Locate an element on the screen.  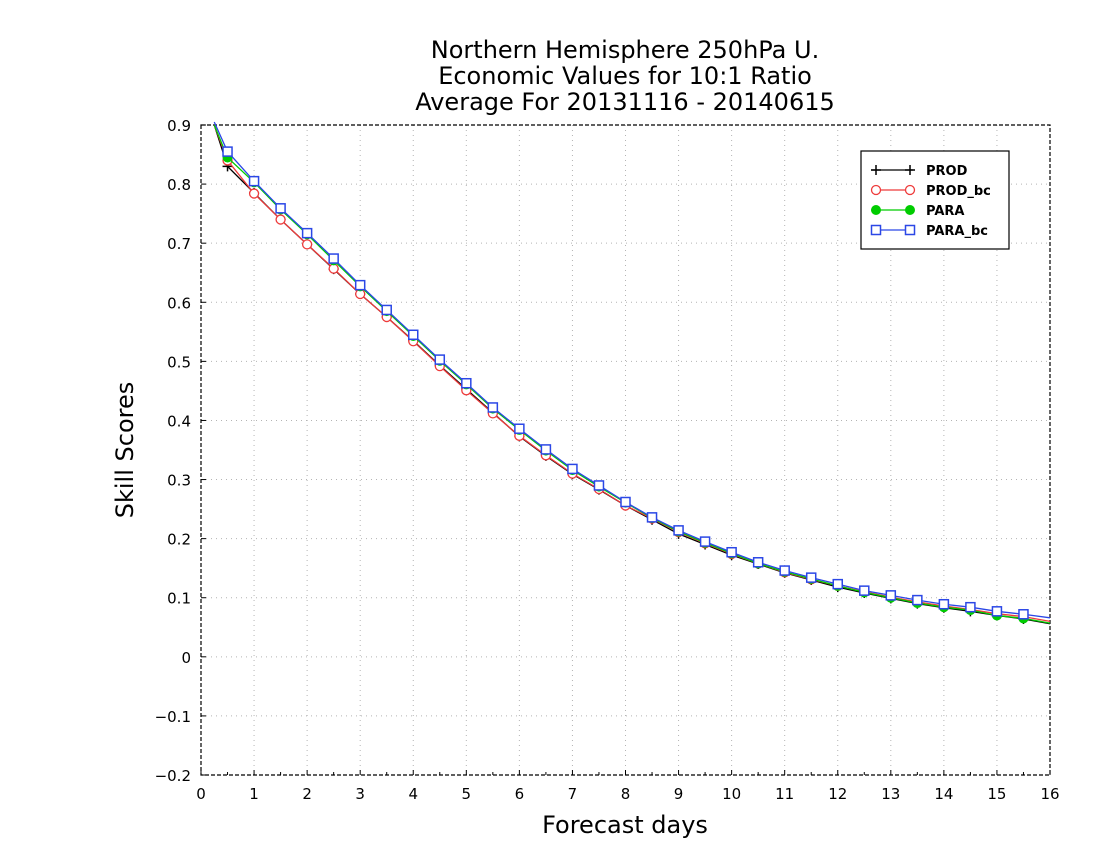
x-tick-label: 3 is located at coordinates (360, 794).